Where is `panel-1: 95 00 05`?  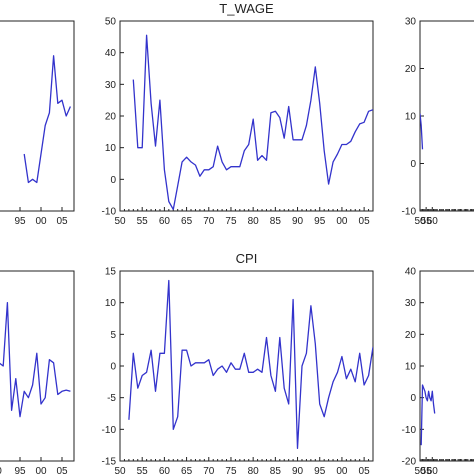 panel-1: 95 00 05 is located at coordinates (37, 123).